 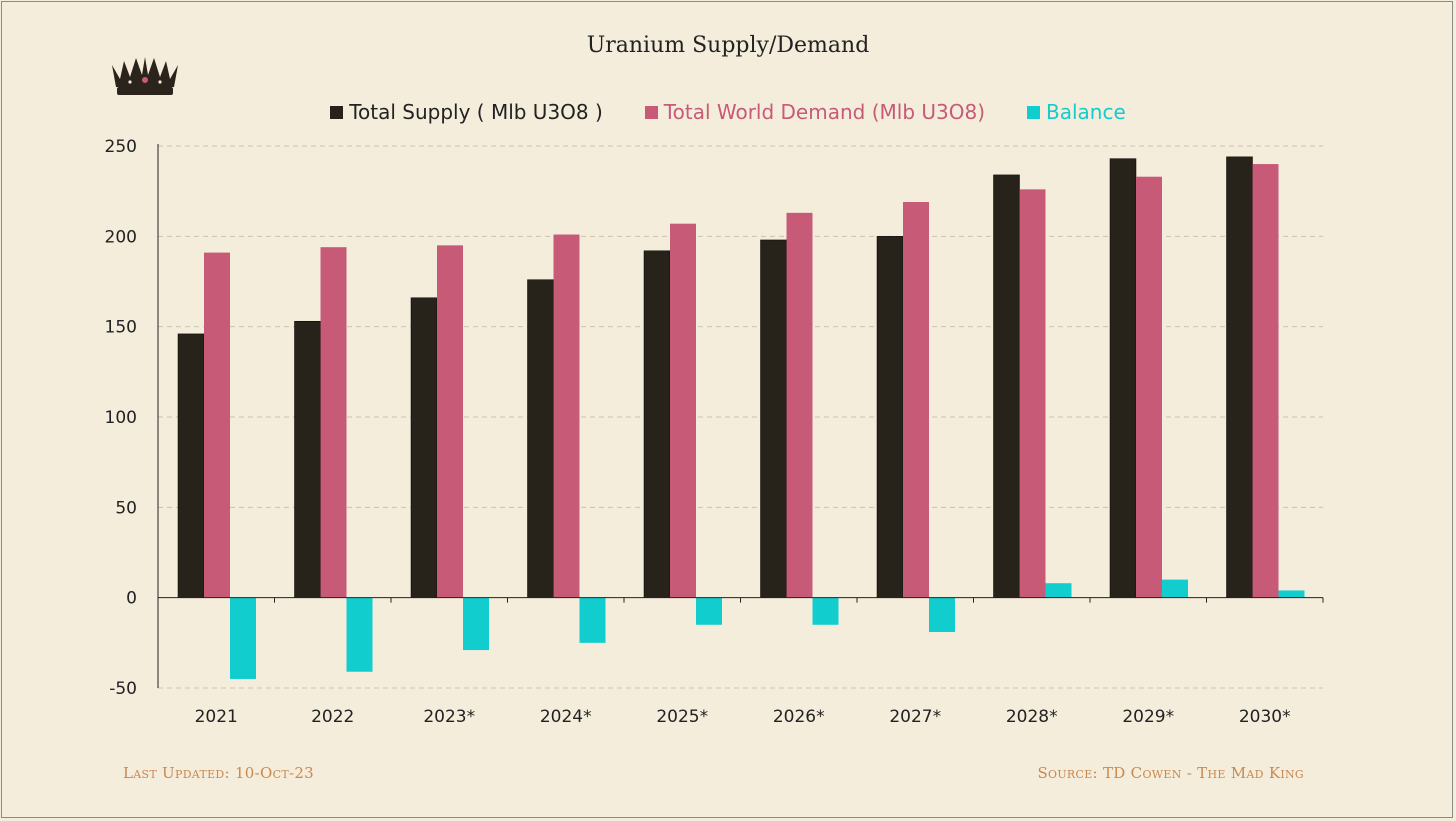 I want to click on legend-label-balance: Balance, so click(x=1086, y=112).